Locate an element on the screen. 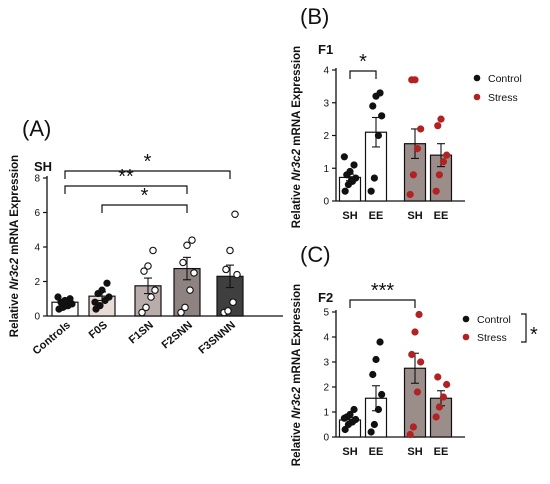 This screenshot has height=484, width=550. panel-c-legend: Control Stress * is located at coordinates (500, 329).